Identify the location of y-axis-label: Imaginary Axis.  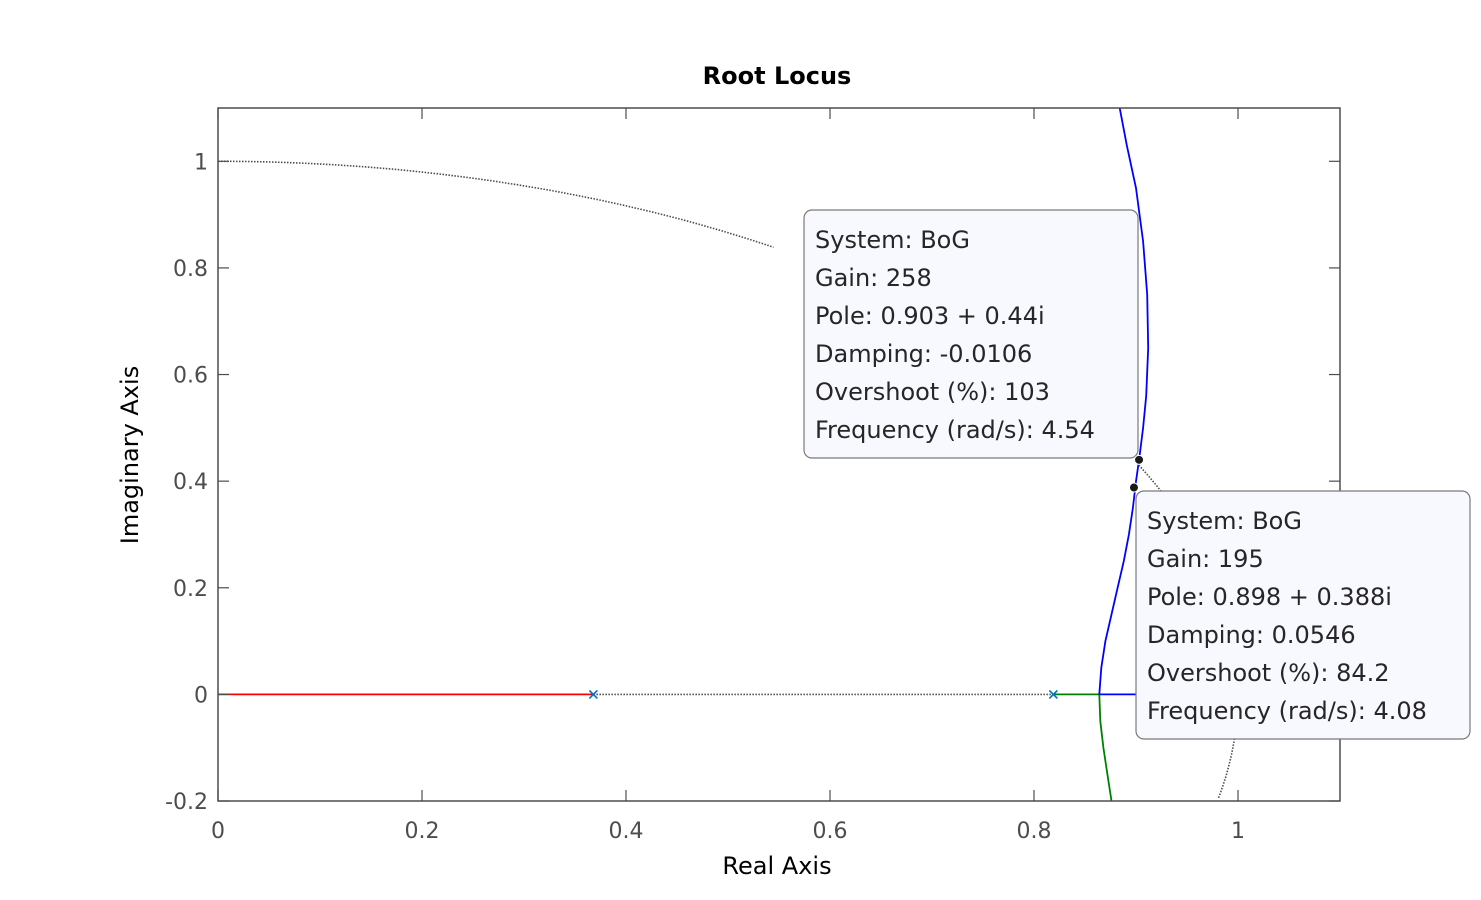
(130, 455).